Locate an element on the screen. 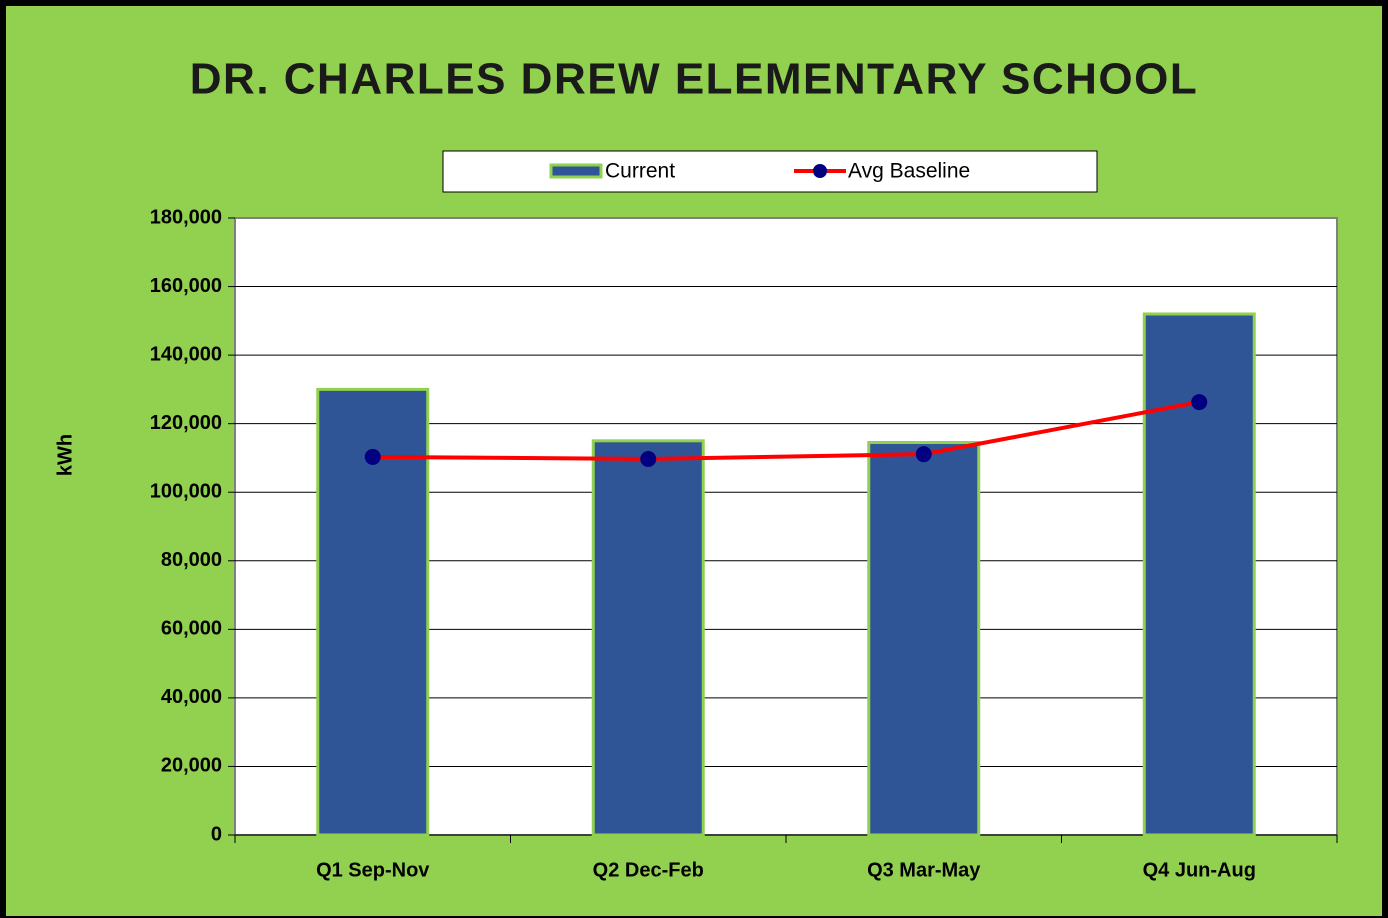  line is located at coordinates (786, 430).